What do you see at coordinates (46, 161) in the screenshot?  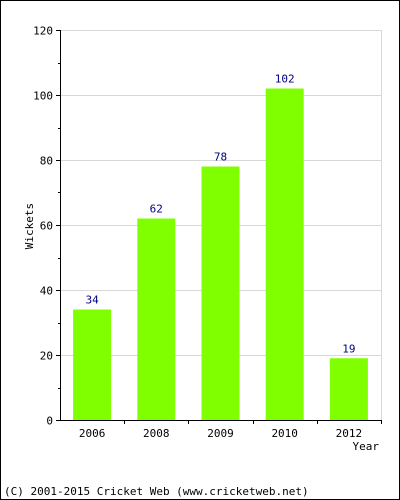 I see `y-tick-label: 80` at bounding box center [46, 161].